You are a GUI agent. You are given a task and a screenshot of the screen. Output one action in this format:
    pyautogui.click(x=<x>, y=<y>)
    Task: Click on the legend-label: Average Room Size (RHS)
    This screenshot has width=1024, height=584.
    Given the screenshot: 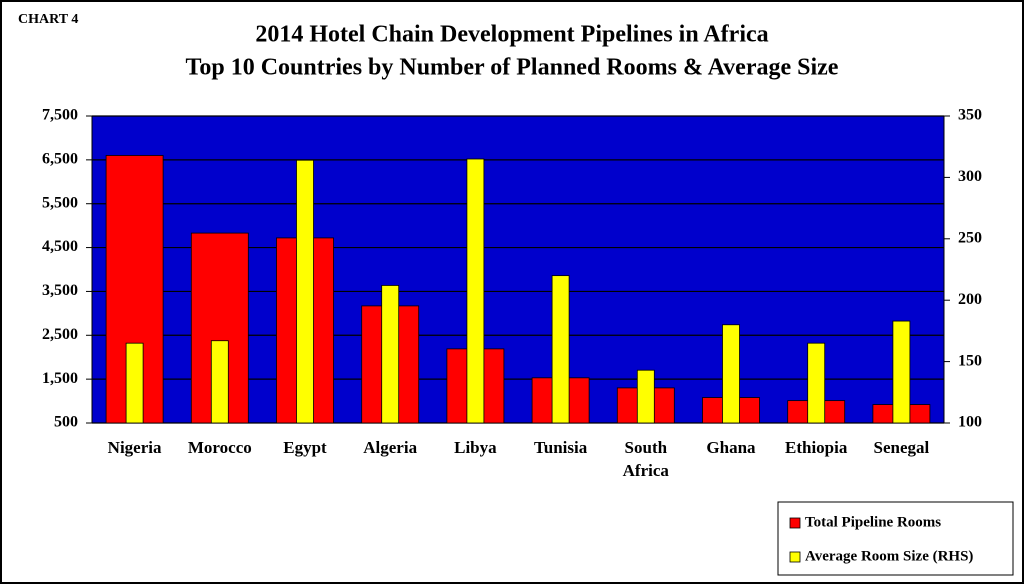 What is the action you would take?
    pyautogui.click(x=889, y=556)
    